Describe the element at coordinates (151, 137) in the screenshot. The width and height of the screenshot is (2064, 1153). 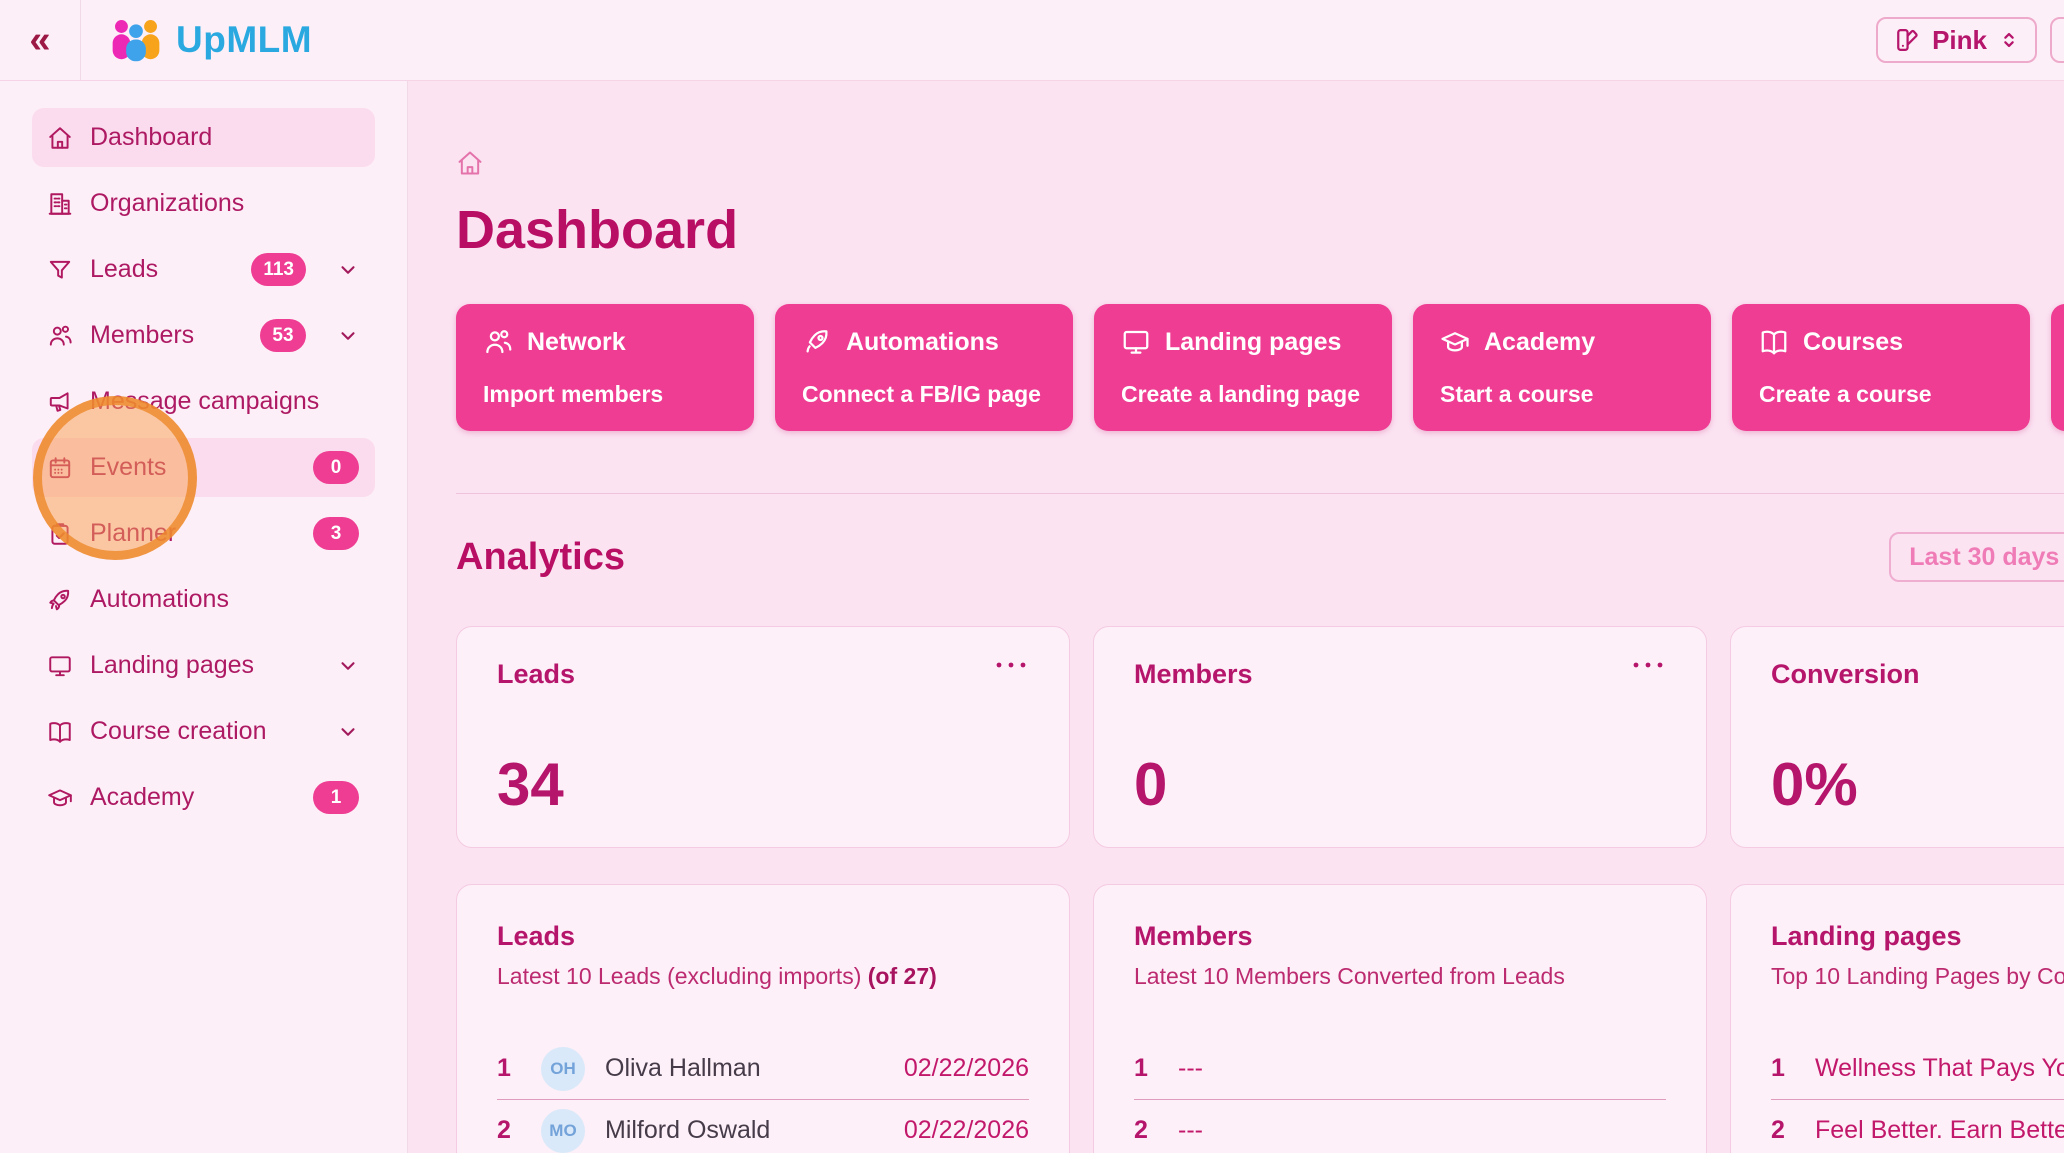
I see `sidebar-item-label: Dashboard` at that location.